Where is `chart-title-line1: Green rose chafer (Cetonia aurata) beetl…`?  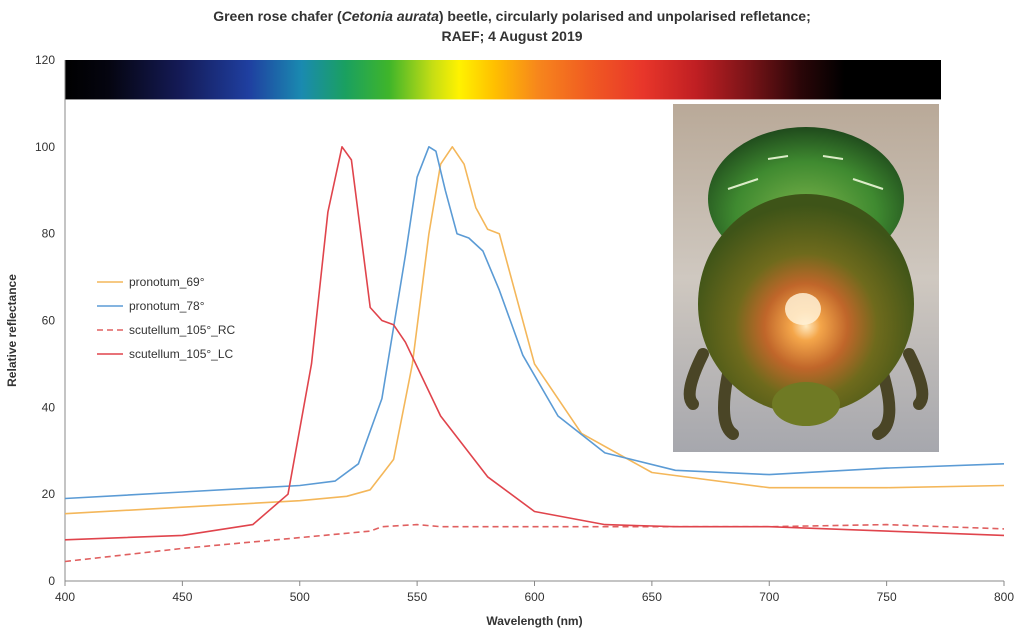 chart-title-line1: Green rose chafer (Cetonia aurata) beetl… is located at coordinates (512, 16).